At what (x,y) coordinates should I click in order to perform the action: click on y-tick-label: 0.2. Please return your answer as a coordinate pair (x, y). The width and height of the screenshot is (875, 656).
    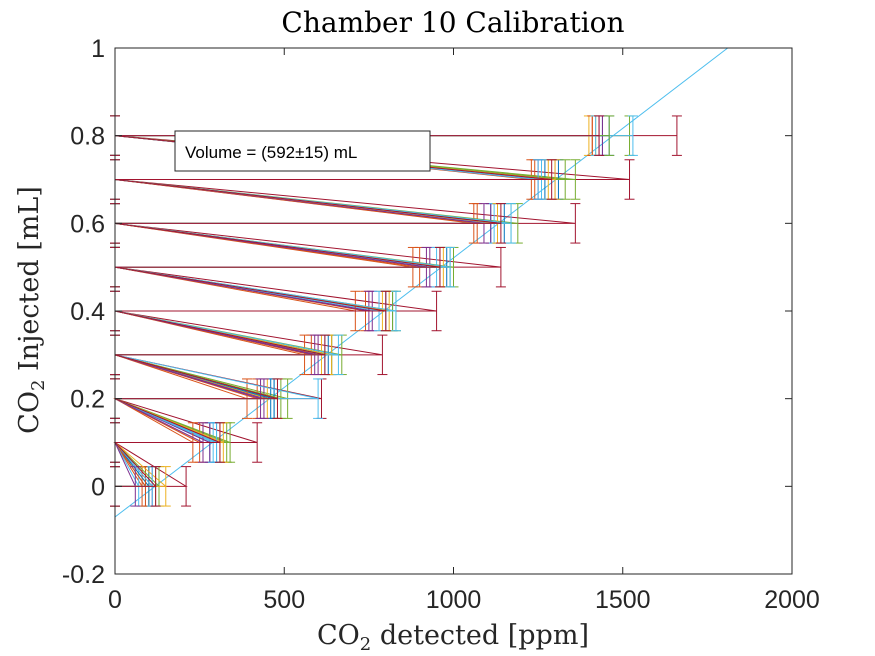
    Looking at the image, I should click on (87, 400).